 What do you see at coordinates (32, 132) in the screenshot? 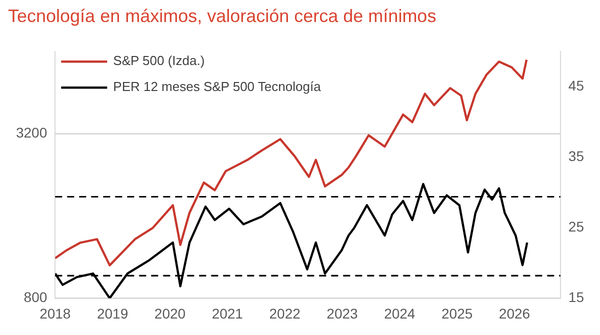
I see `y-tick-label: 3200` at bounding box center [32, 132].